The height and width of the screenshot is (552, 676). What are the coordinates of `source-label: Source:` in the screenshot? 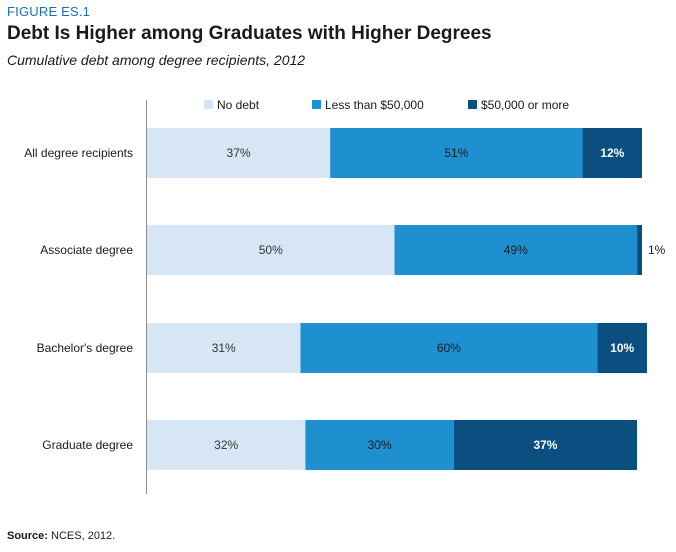 It's located at (27, 536).